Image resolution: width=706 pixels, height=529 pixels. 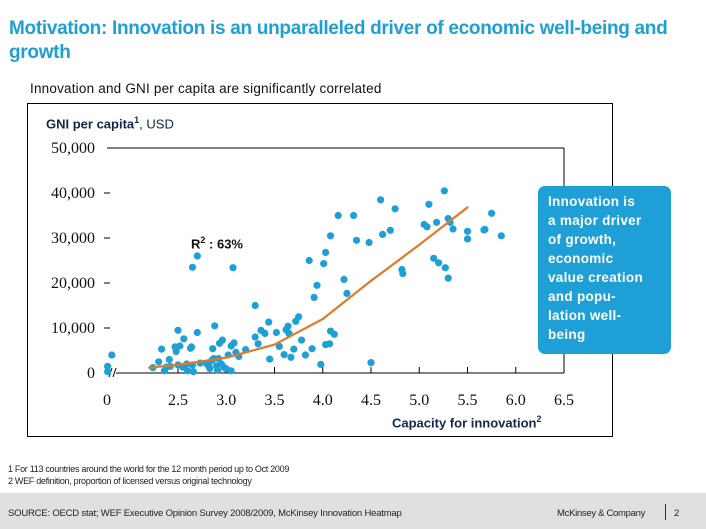 What do you see at coordinates (90, 124) in the screenshot?
I see `y-axis-label-text: GNI per capita` at bounding box center [90, 124].